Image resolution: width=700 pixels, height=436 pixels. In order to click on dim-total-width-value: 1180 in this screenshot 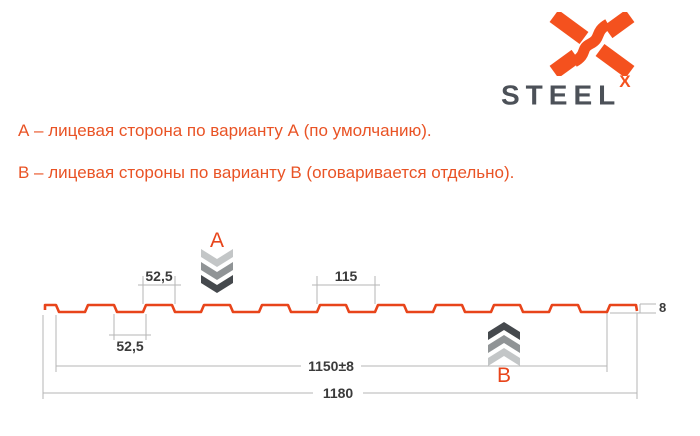, I will do `click(338, 393)`.